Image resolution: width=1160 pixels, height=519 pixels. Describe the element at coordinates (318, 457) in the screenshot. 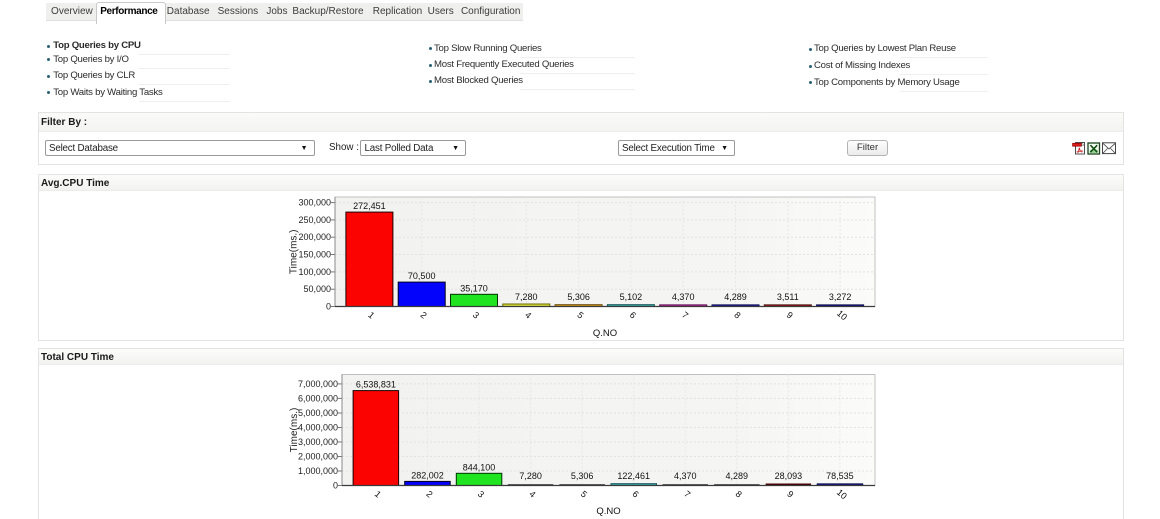

I see `svg-text: 2,000,000` at that location.